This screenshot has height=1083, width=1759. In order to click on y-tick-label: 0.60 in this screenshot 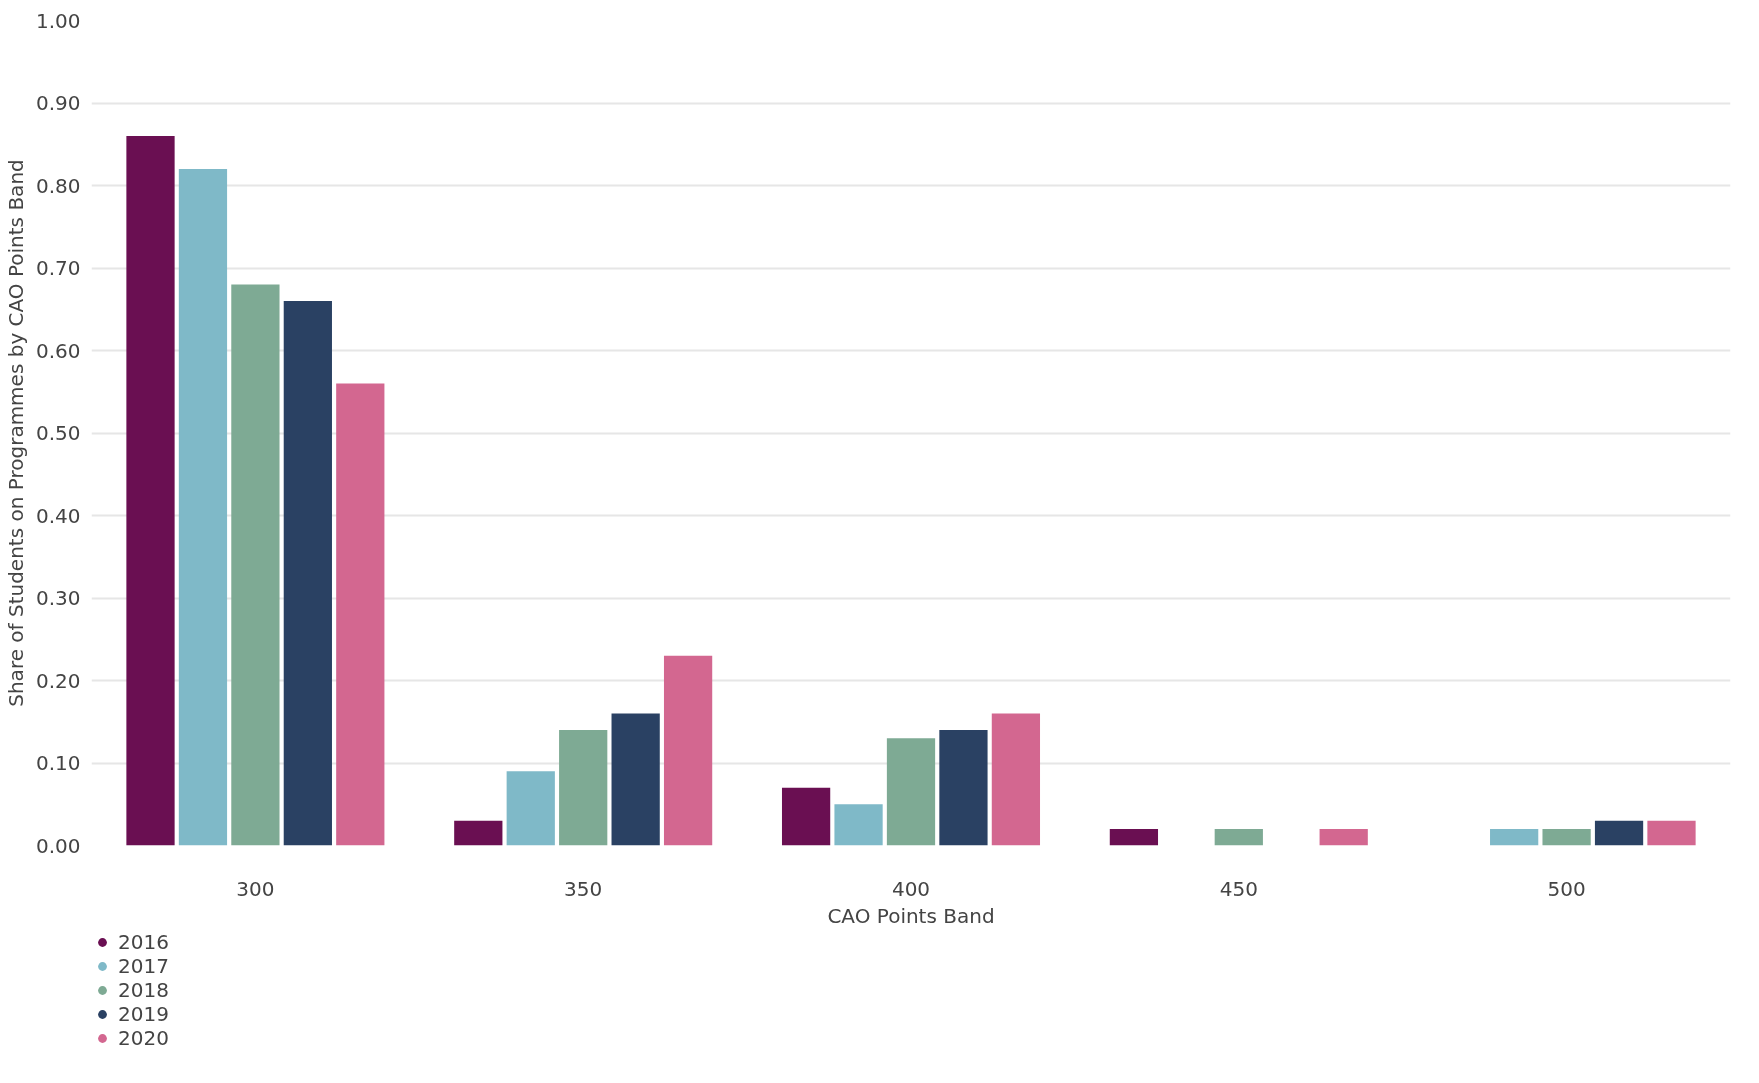, I will do `click(58, 350)`.